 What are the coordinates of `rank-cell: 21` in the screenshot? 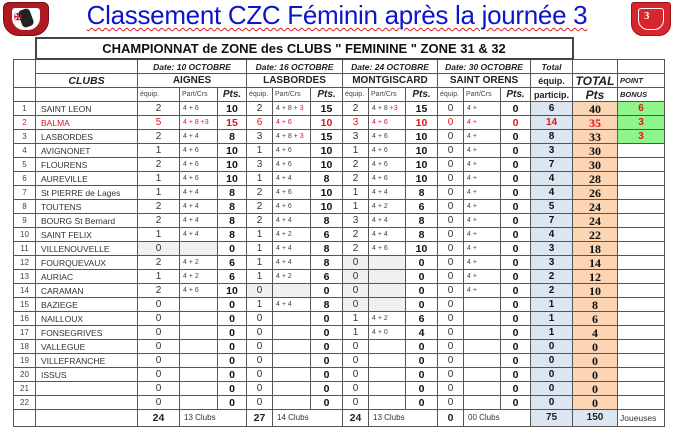 It's located at (24, 388).